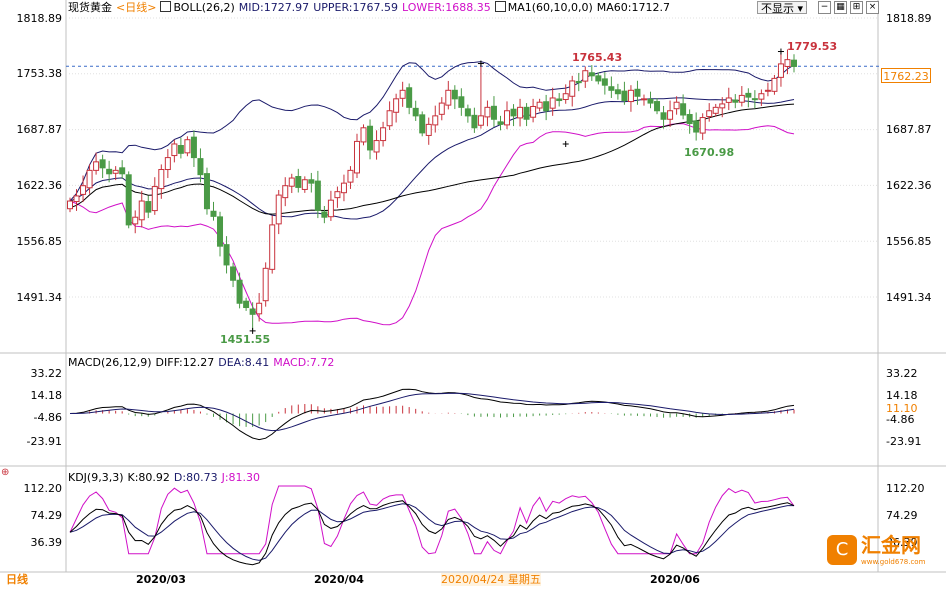  I want to click on minus-icon: −, so click(824, 7).